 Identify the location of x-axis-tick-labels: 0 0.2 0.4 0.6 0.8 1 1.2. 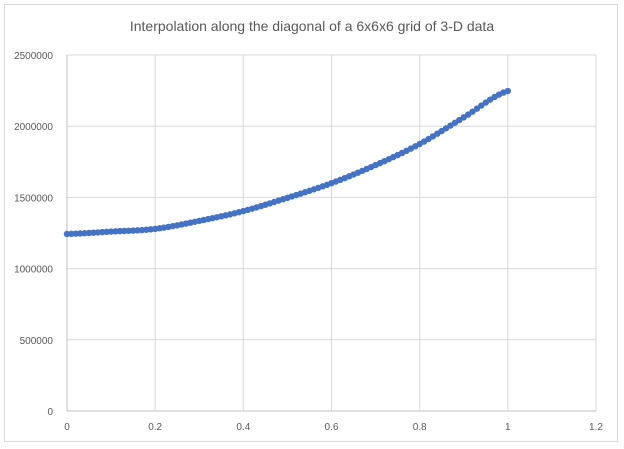
(333, 427).